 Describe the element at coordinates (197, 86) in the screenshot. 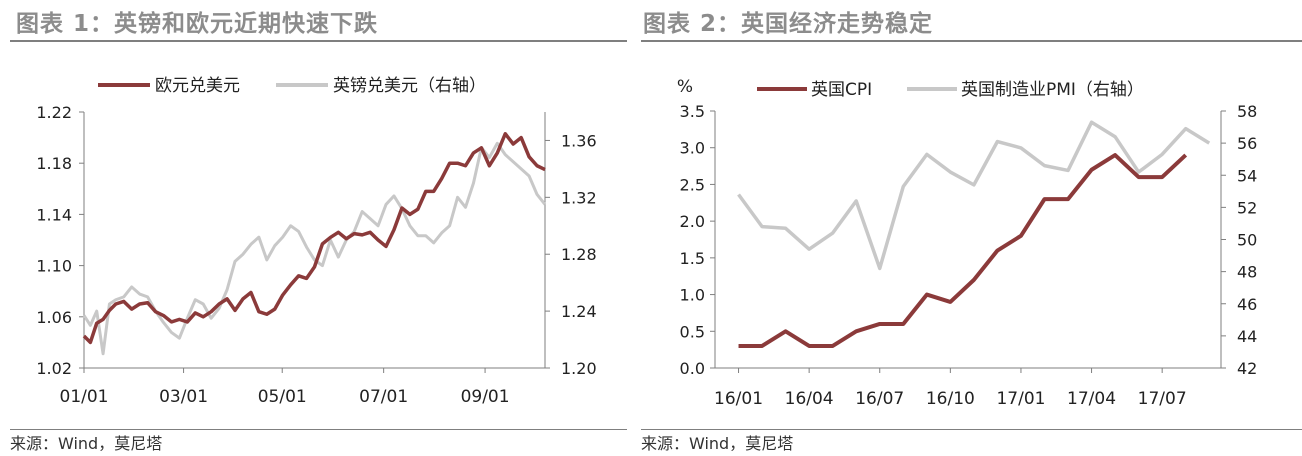

I see `legend-eurusd-label: 欧元兑美元` at that location.